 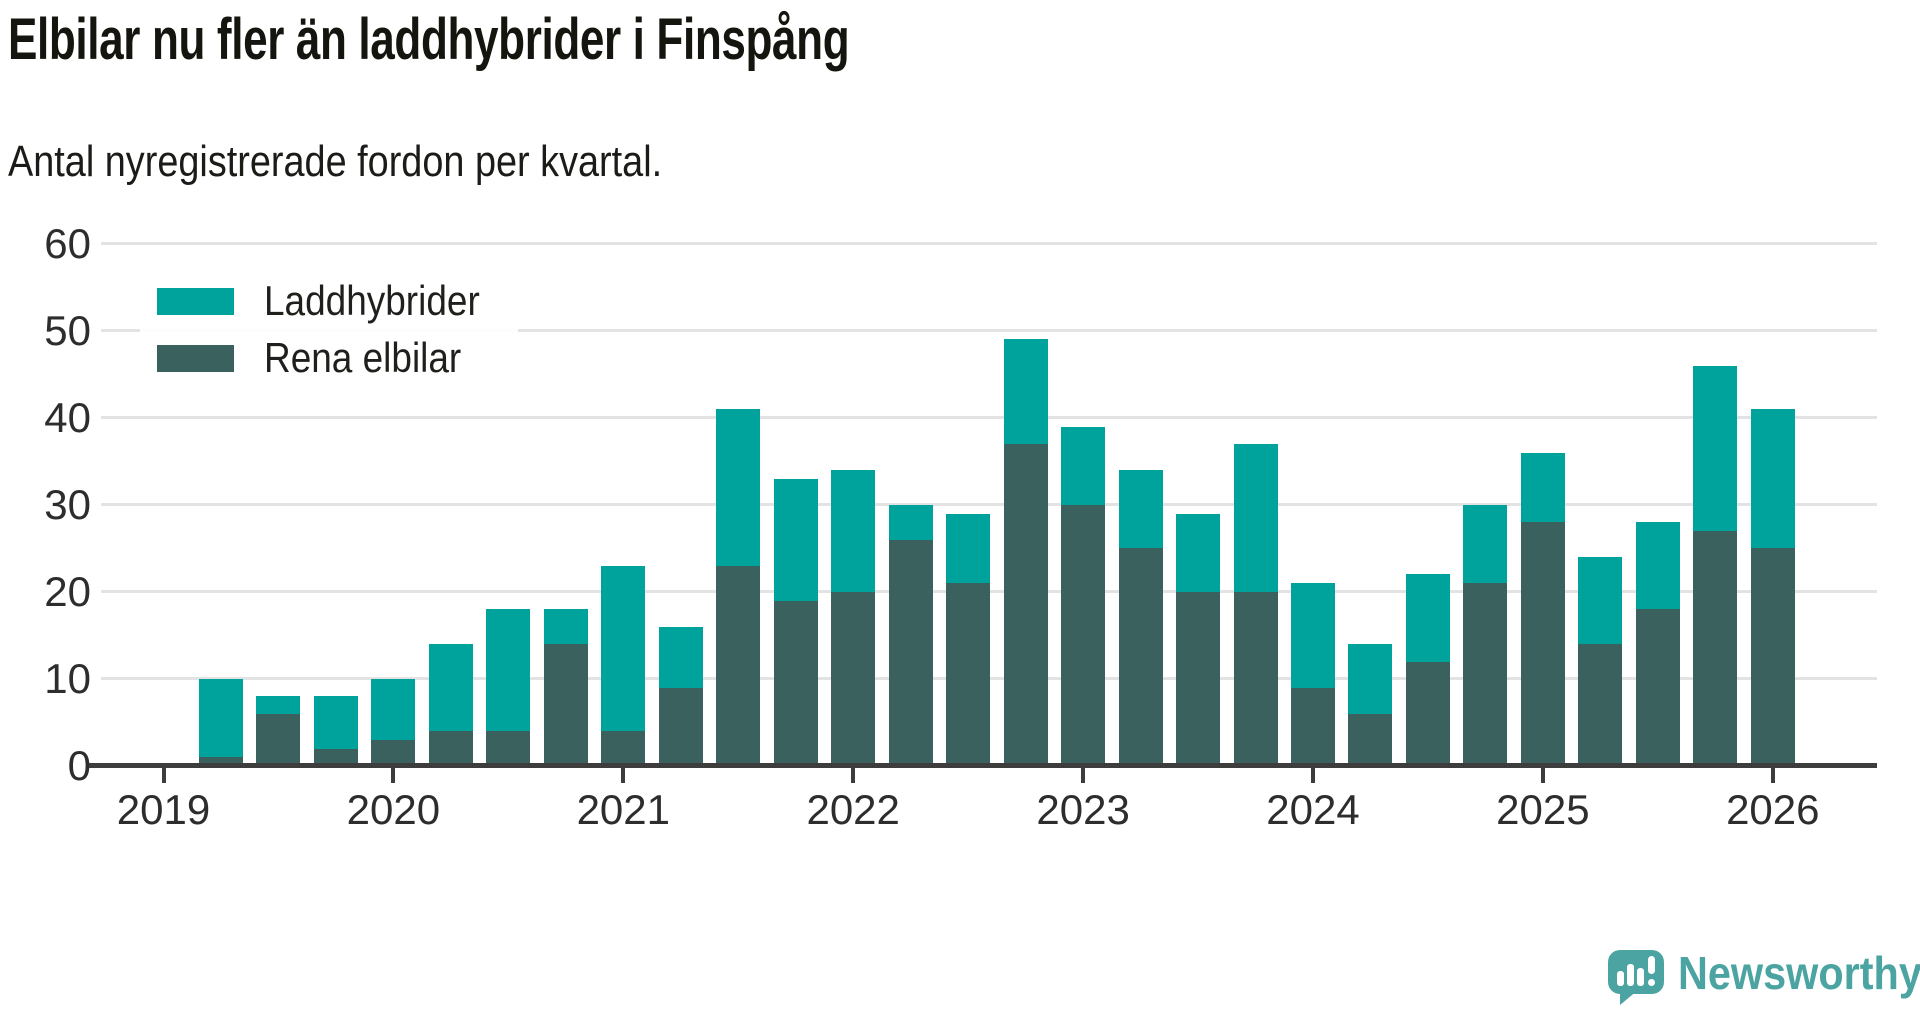 I want to click on bar-segment-laddhybrider-2021-Q4, so click(x=795, y=539).